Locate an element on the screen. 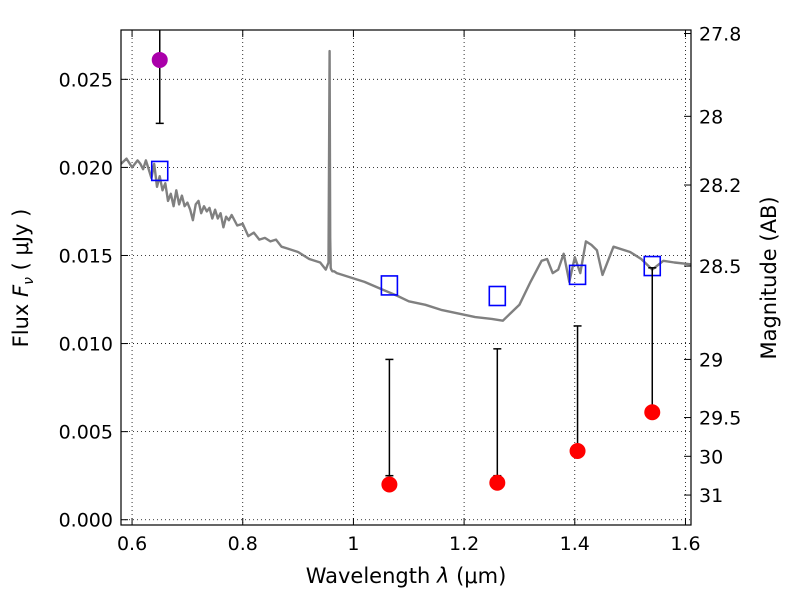  y-tick-label: 0.020 is located at coordinates (86, 168).